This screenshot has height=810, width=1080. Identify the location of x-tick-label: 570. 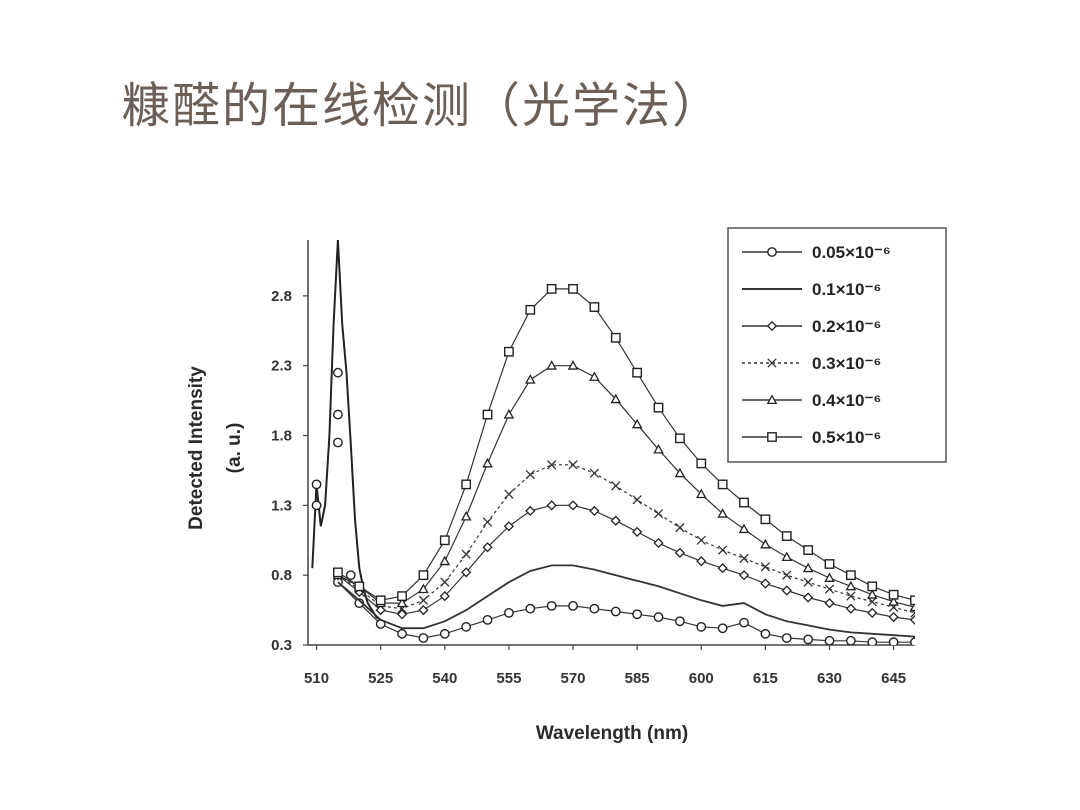
(573, 678).